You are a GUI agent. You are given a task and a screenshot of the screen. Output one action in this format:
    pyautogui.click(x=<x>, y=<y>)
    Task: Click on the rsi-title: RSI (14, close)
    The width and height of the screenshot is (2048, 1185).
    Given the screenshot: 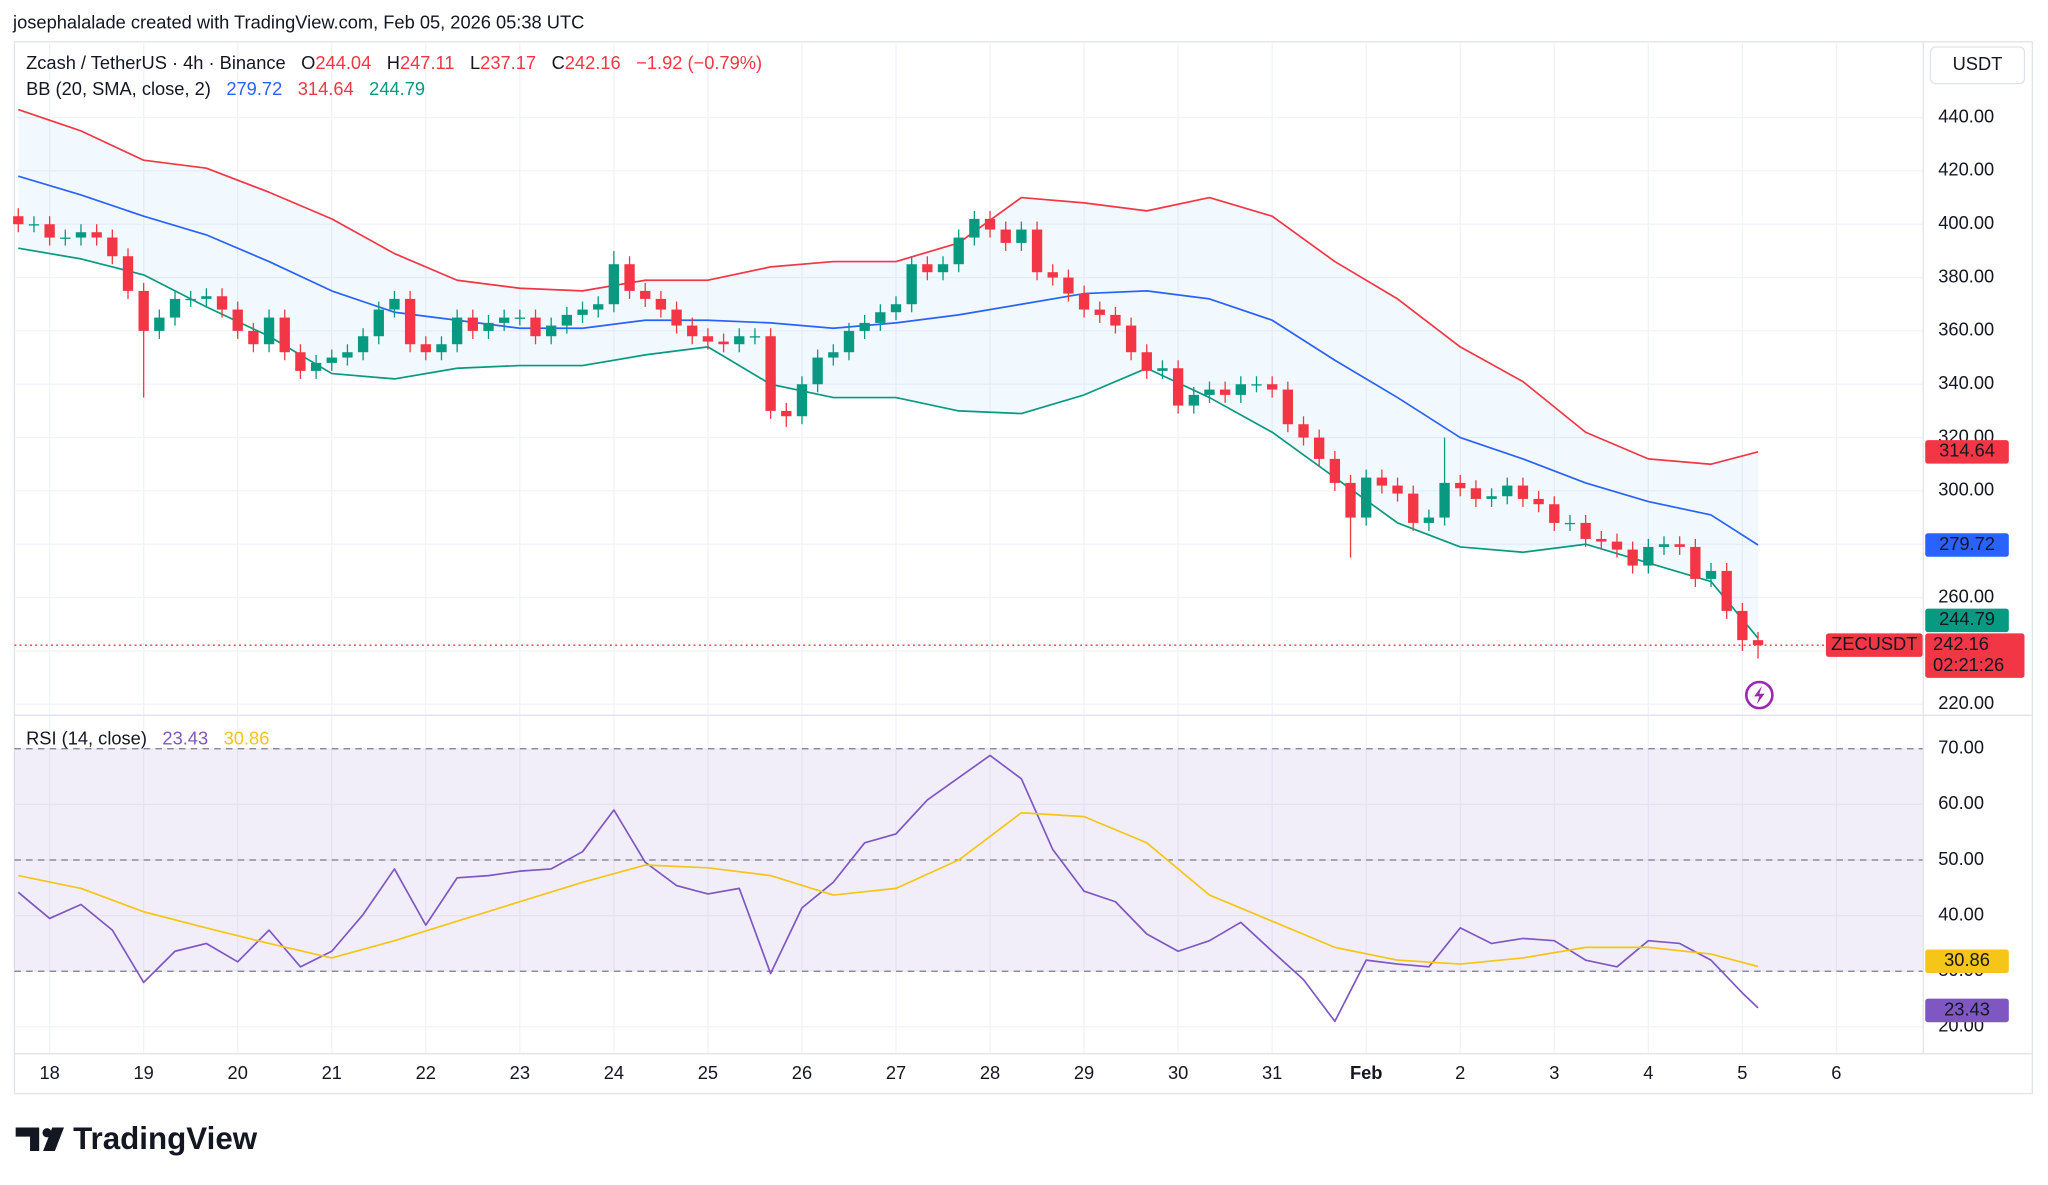 What is the action you would take?
    pyautogui.click(x=86, y=737)
    